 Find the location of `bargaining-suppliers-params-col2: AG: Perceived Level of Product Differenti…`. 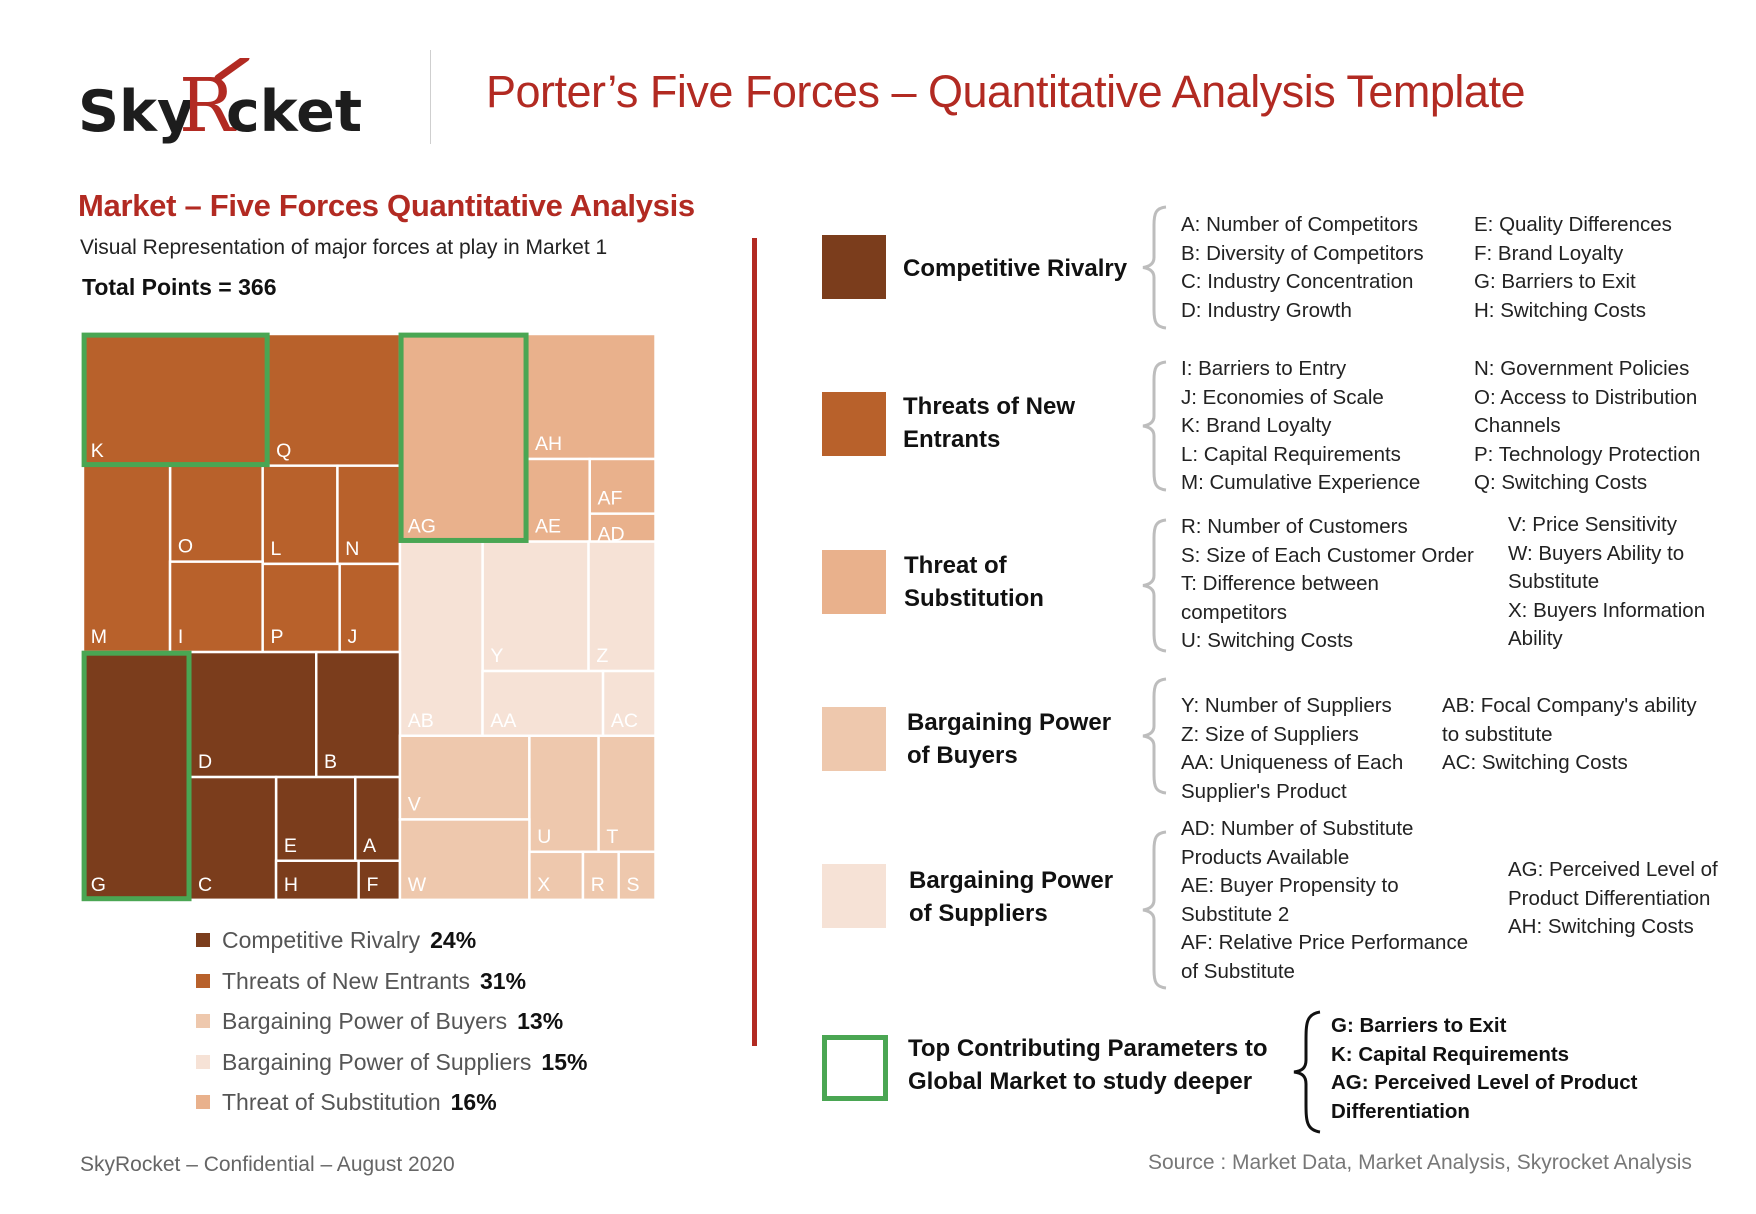

bargaining-suppliers-params-col2: AG: Perceived Level of Product Differenti… is located at coordinates (1613, 899).